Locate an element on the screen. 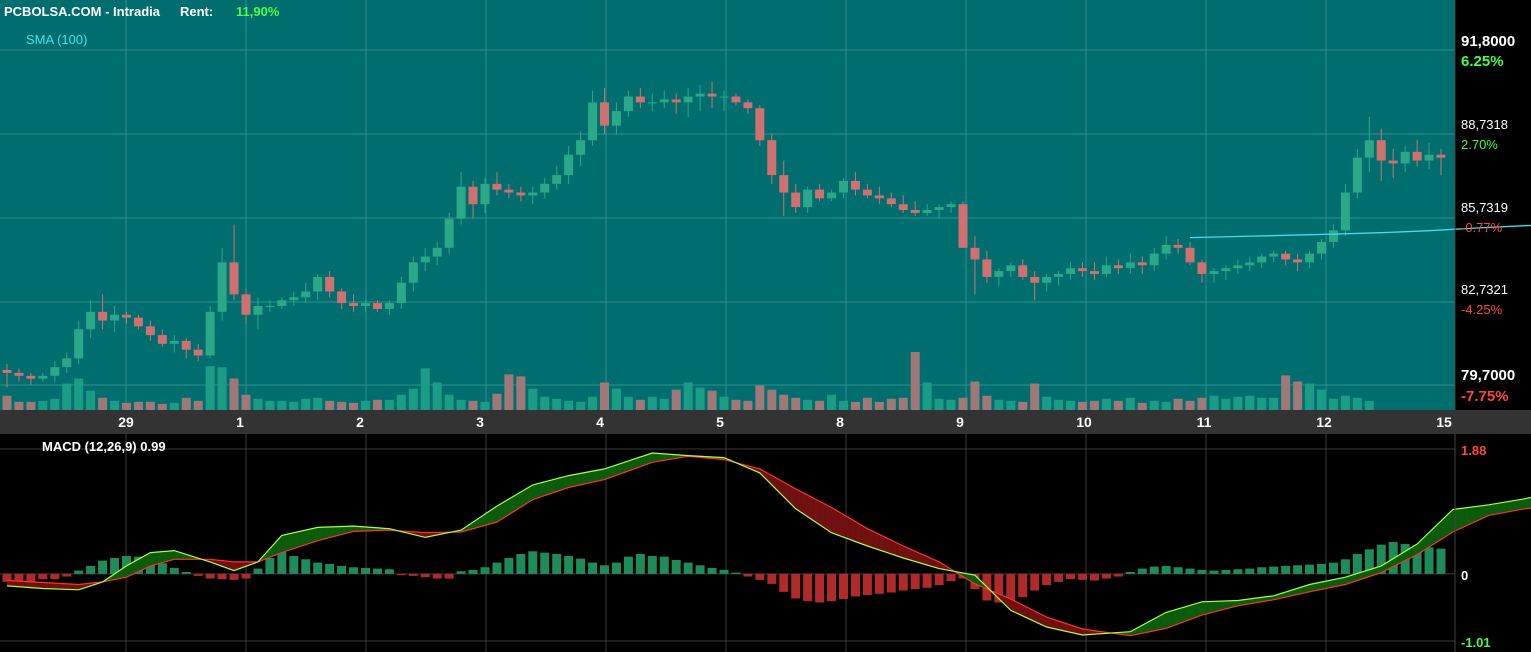  price-axis-pct: -0.77% is located at coordinates (1482, 227).